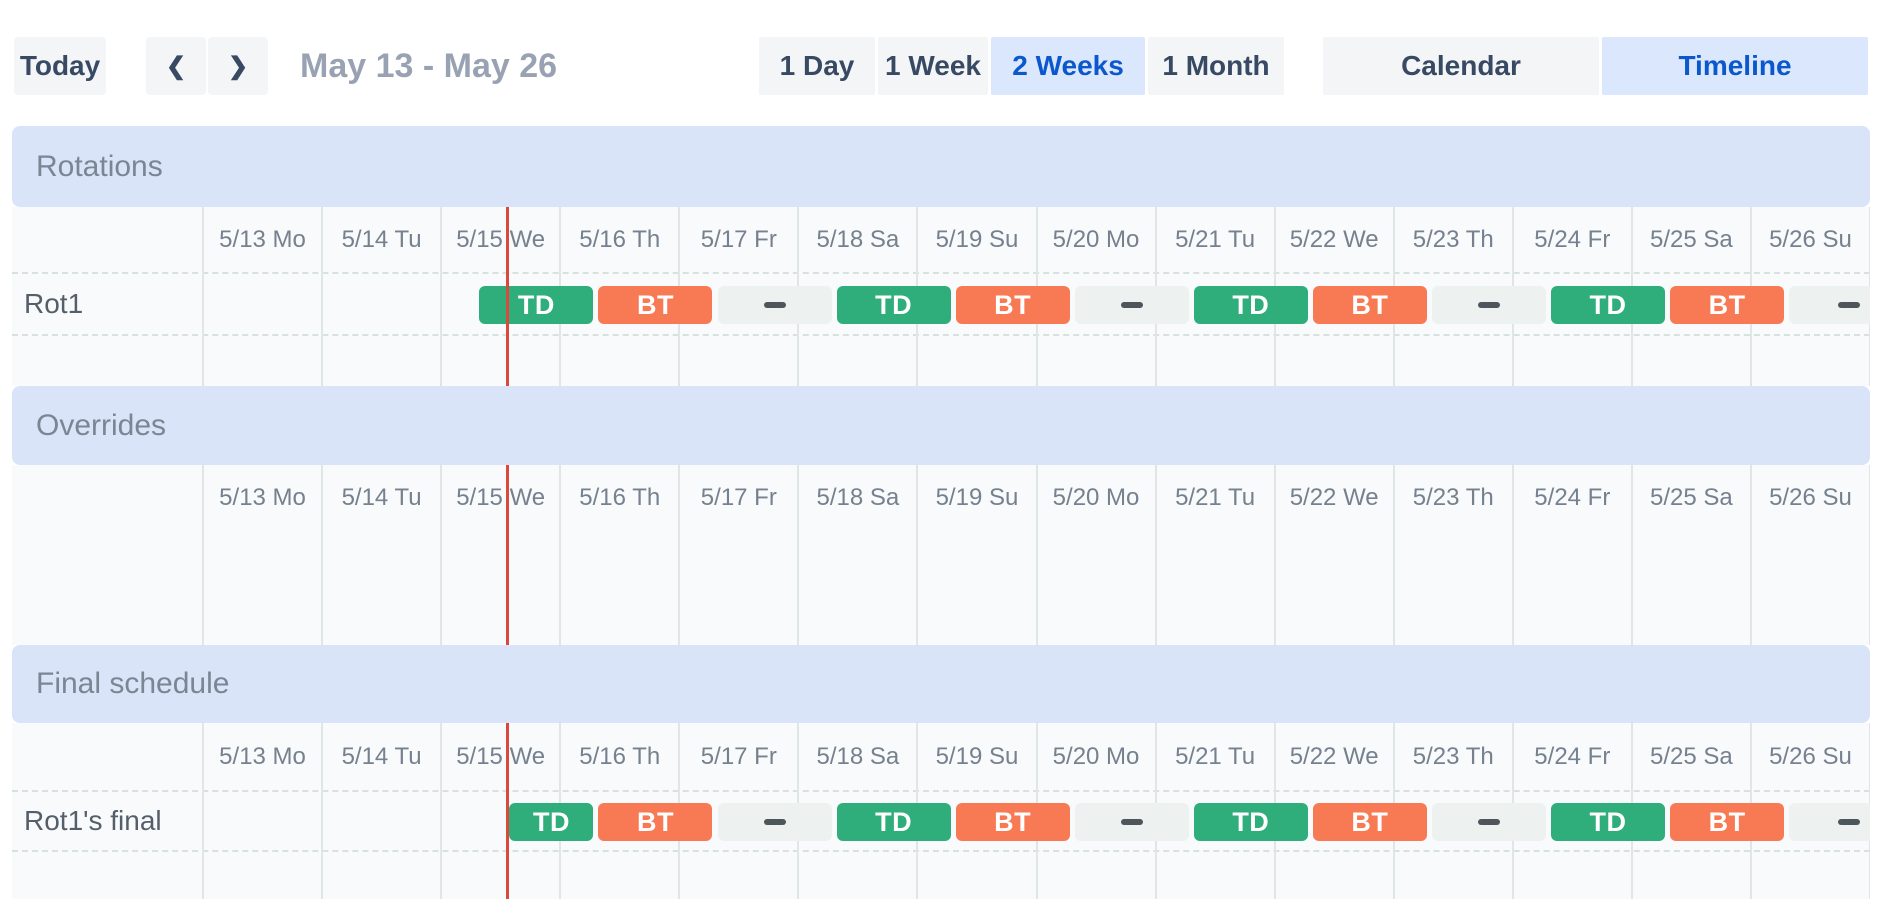 This screenshot has height=914, width=1892. Describe the element at coordinates (93, 820) in the screenshot. I see `row-label: Rot1's final` at that location.